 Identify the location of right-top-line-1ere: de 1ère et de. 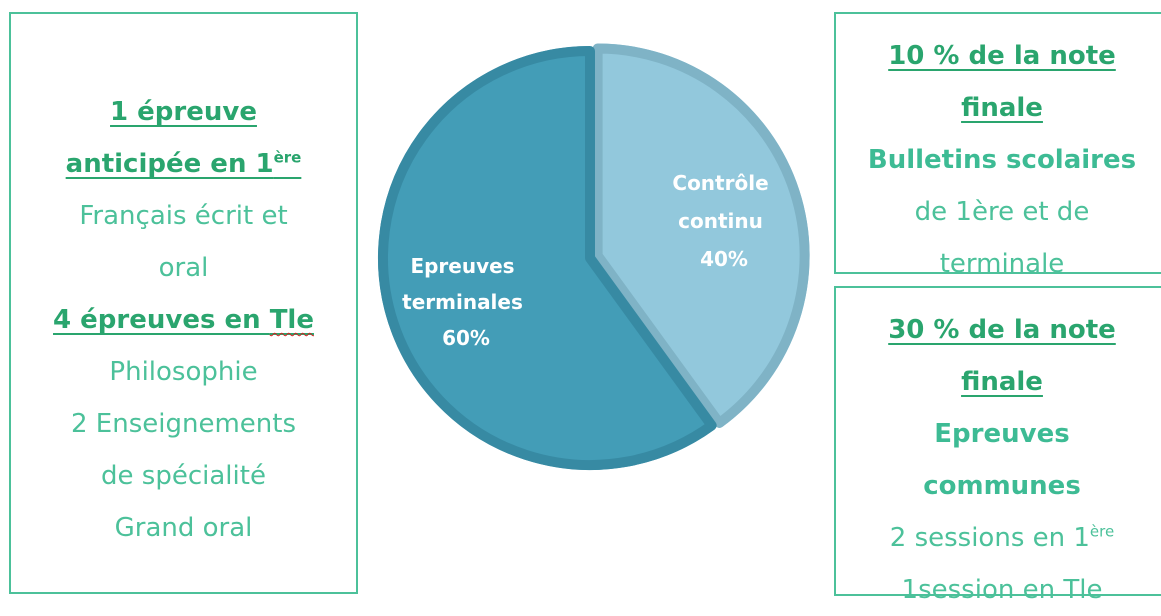
(1002, 212).